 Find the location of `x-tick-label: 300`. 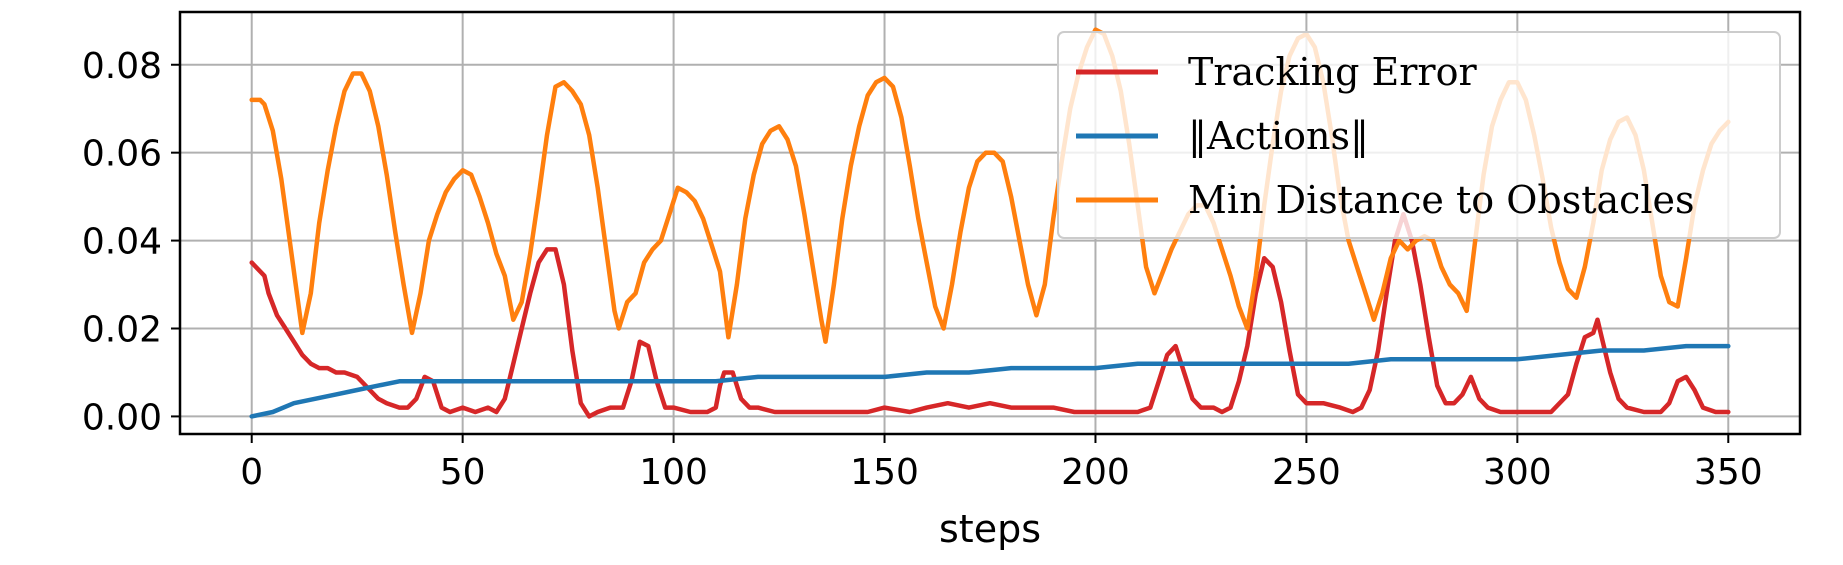

x-tick-label: 300 is located at coordinates (1517, 472).